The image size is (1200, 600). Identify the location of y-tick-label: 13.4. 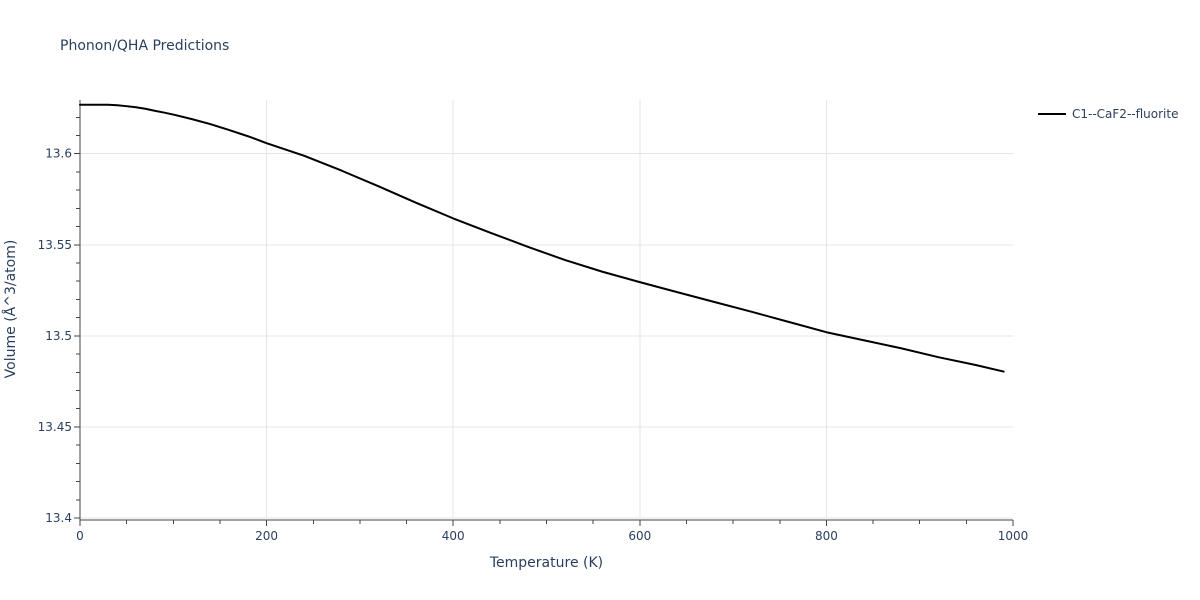
(58, 518).